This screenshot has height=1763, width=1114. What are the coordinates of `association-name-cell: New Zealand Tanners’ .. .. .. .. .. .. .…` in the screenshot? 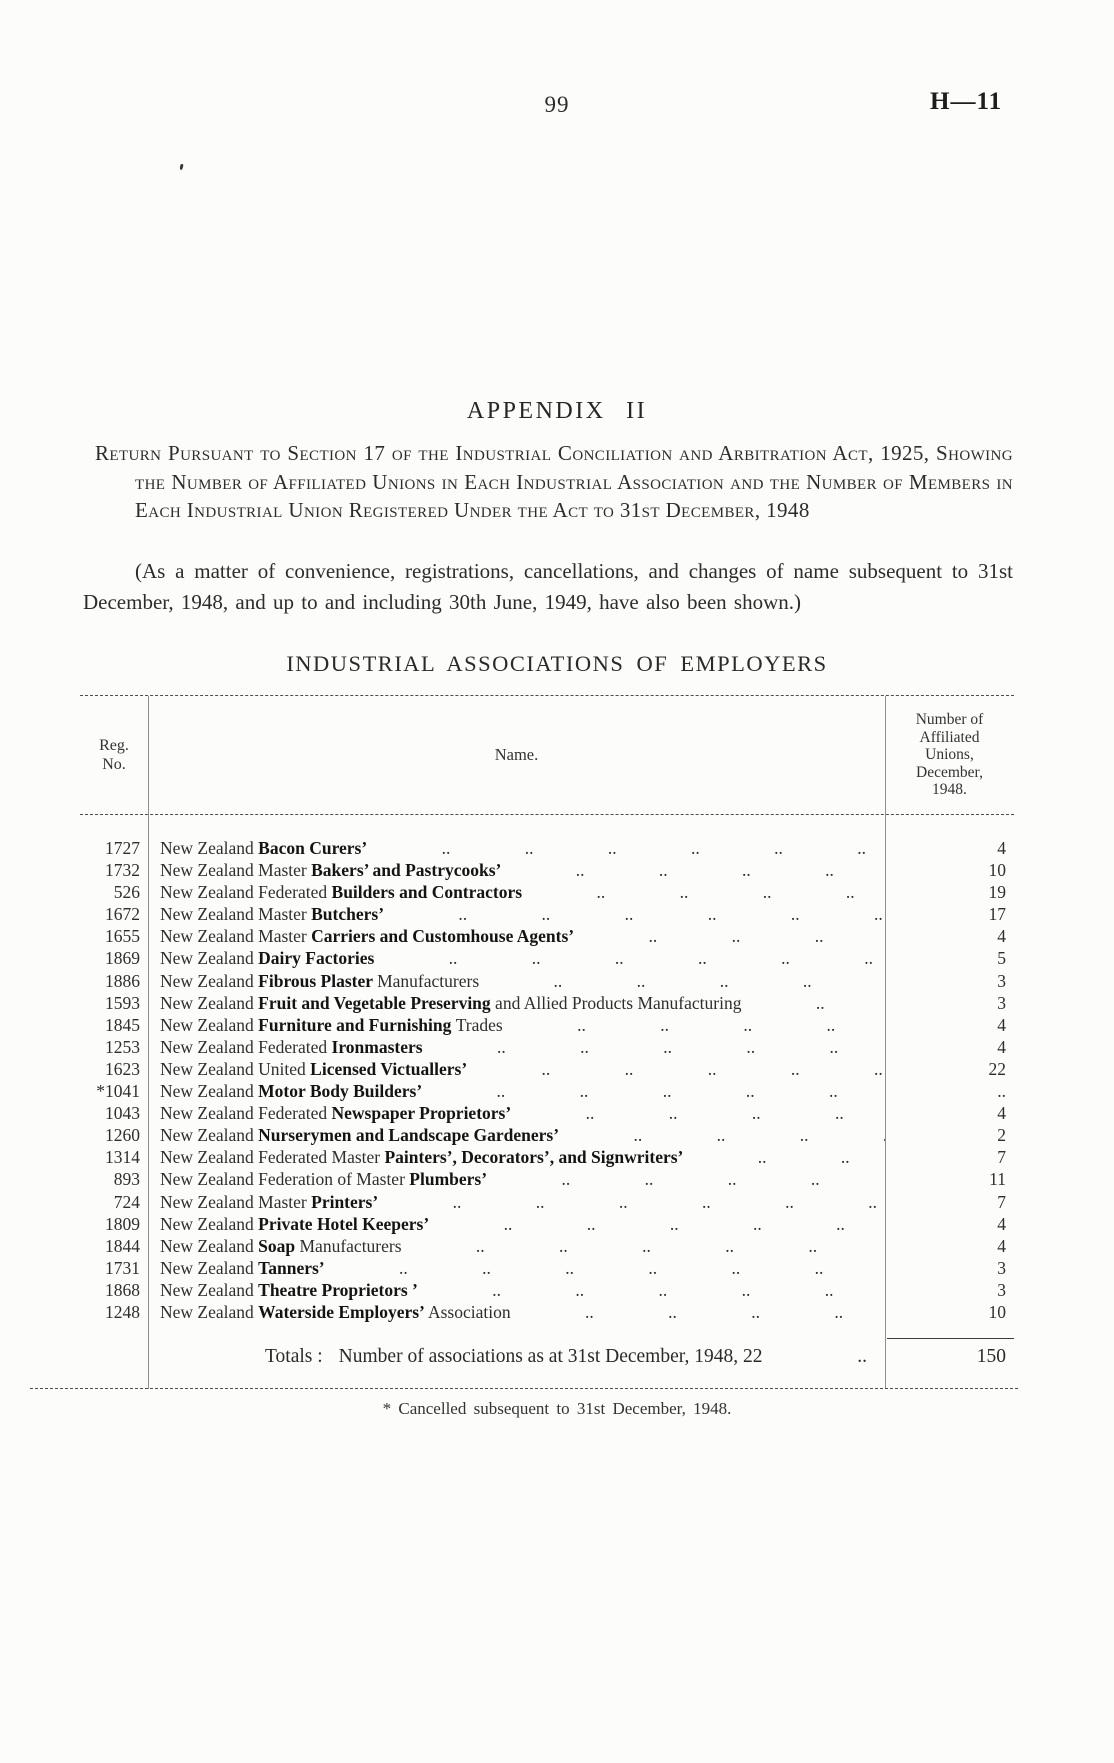 It's located at (516, 1268).